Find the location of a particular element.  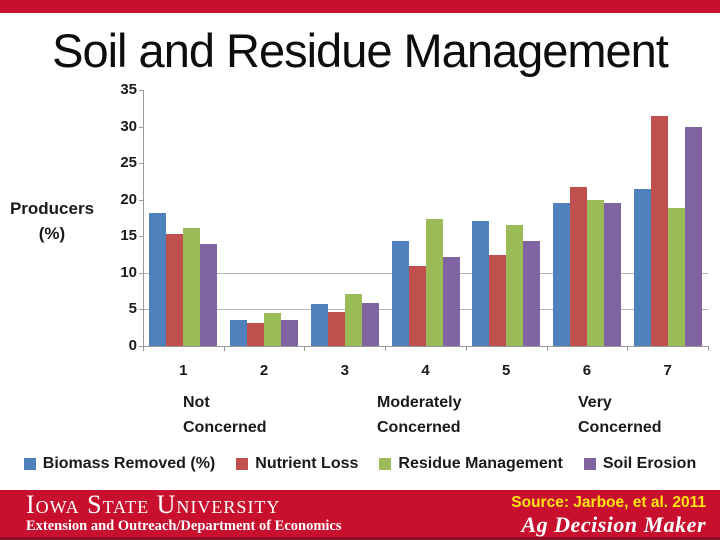

y-tick-label: 10 is located at coordinates (128, 272).